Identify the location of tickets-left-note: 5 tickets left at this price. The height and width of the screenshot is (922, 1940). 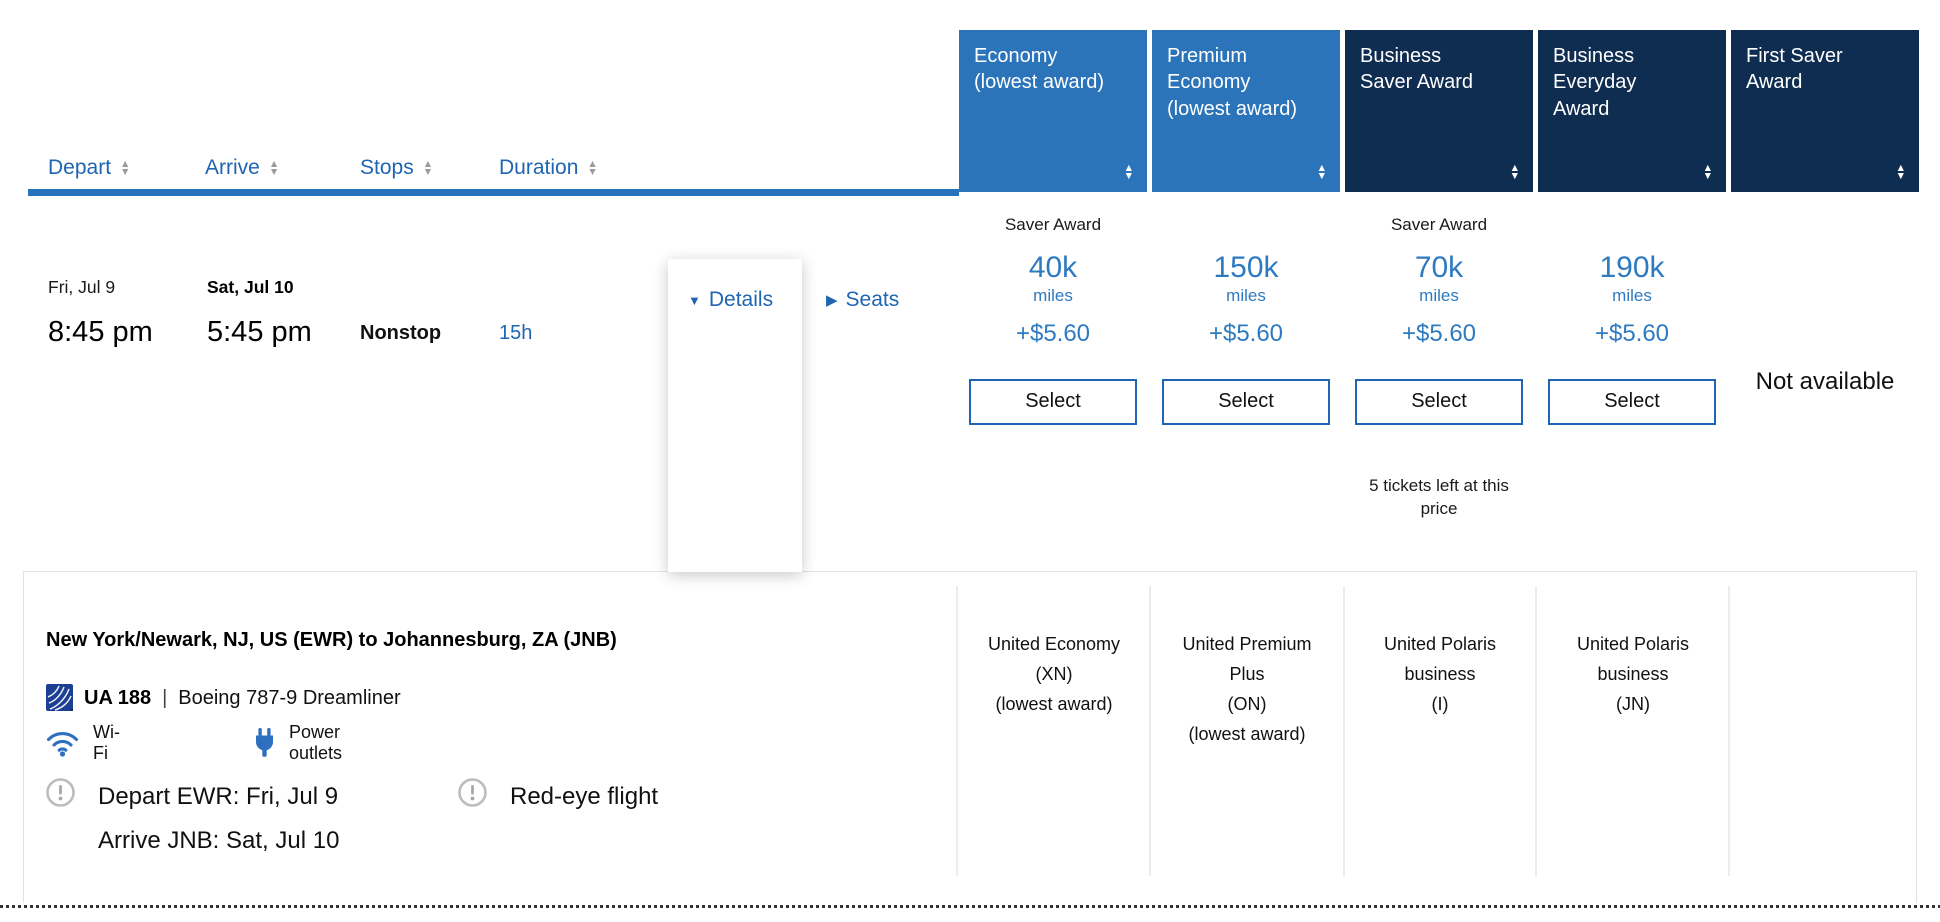
(1439, 496).